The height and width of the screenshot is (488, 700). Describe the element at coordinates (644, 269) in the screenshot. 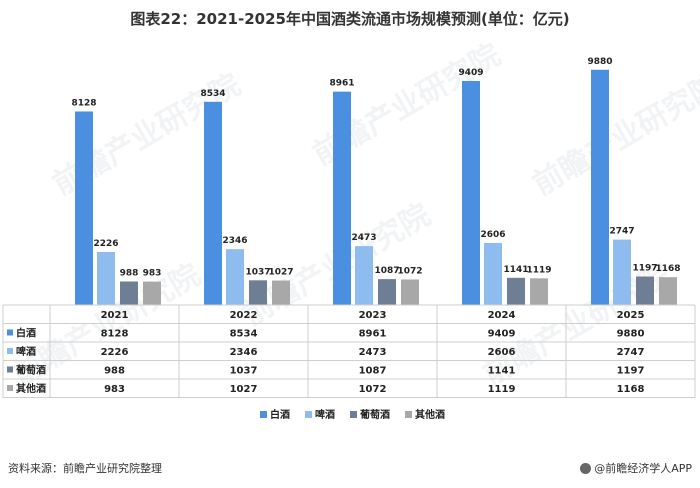

I see `data-label: 1197` at that location.